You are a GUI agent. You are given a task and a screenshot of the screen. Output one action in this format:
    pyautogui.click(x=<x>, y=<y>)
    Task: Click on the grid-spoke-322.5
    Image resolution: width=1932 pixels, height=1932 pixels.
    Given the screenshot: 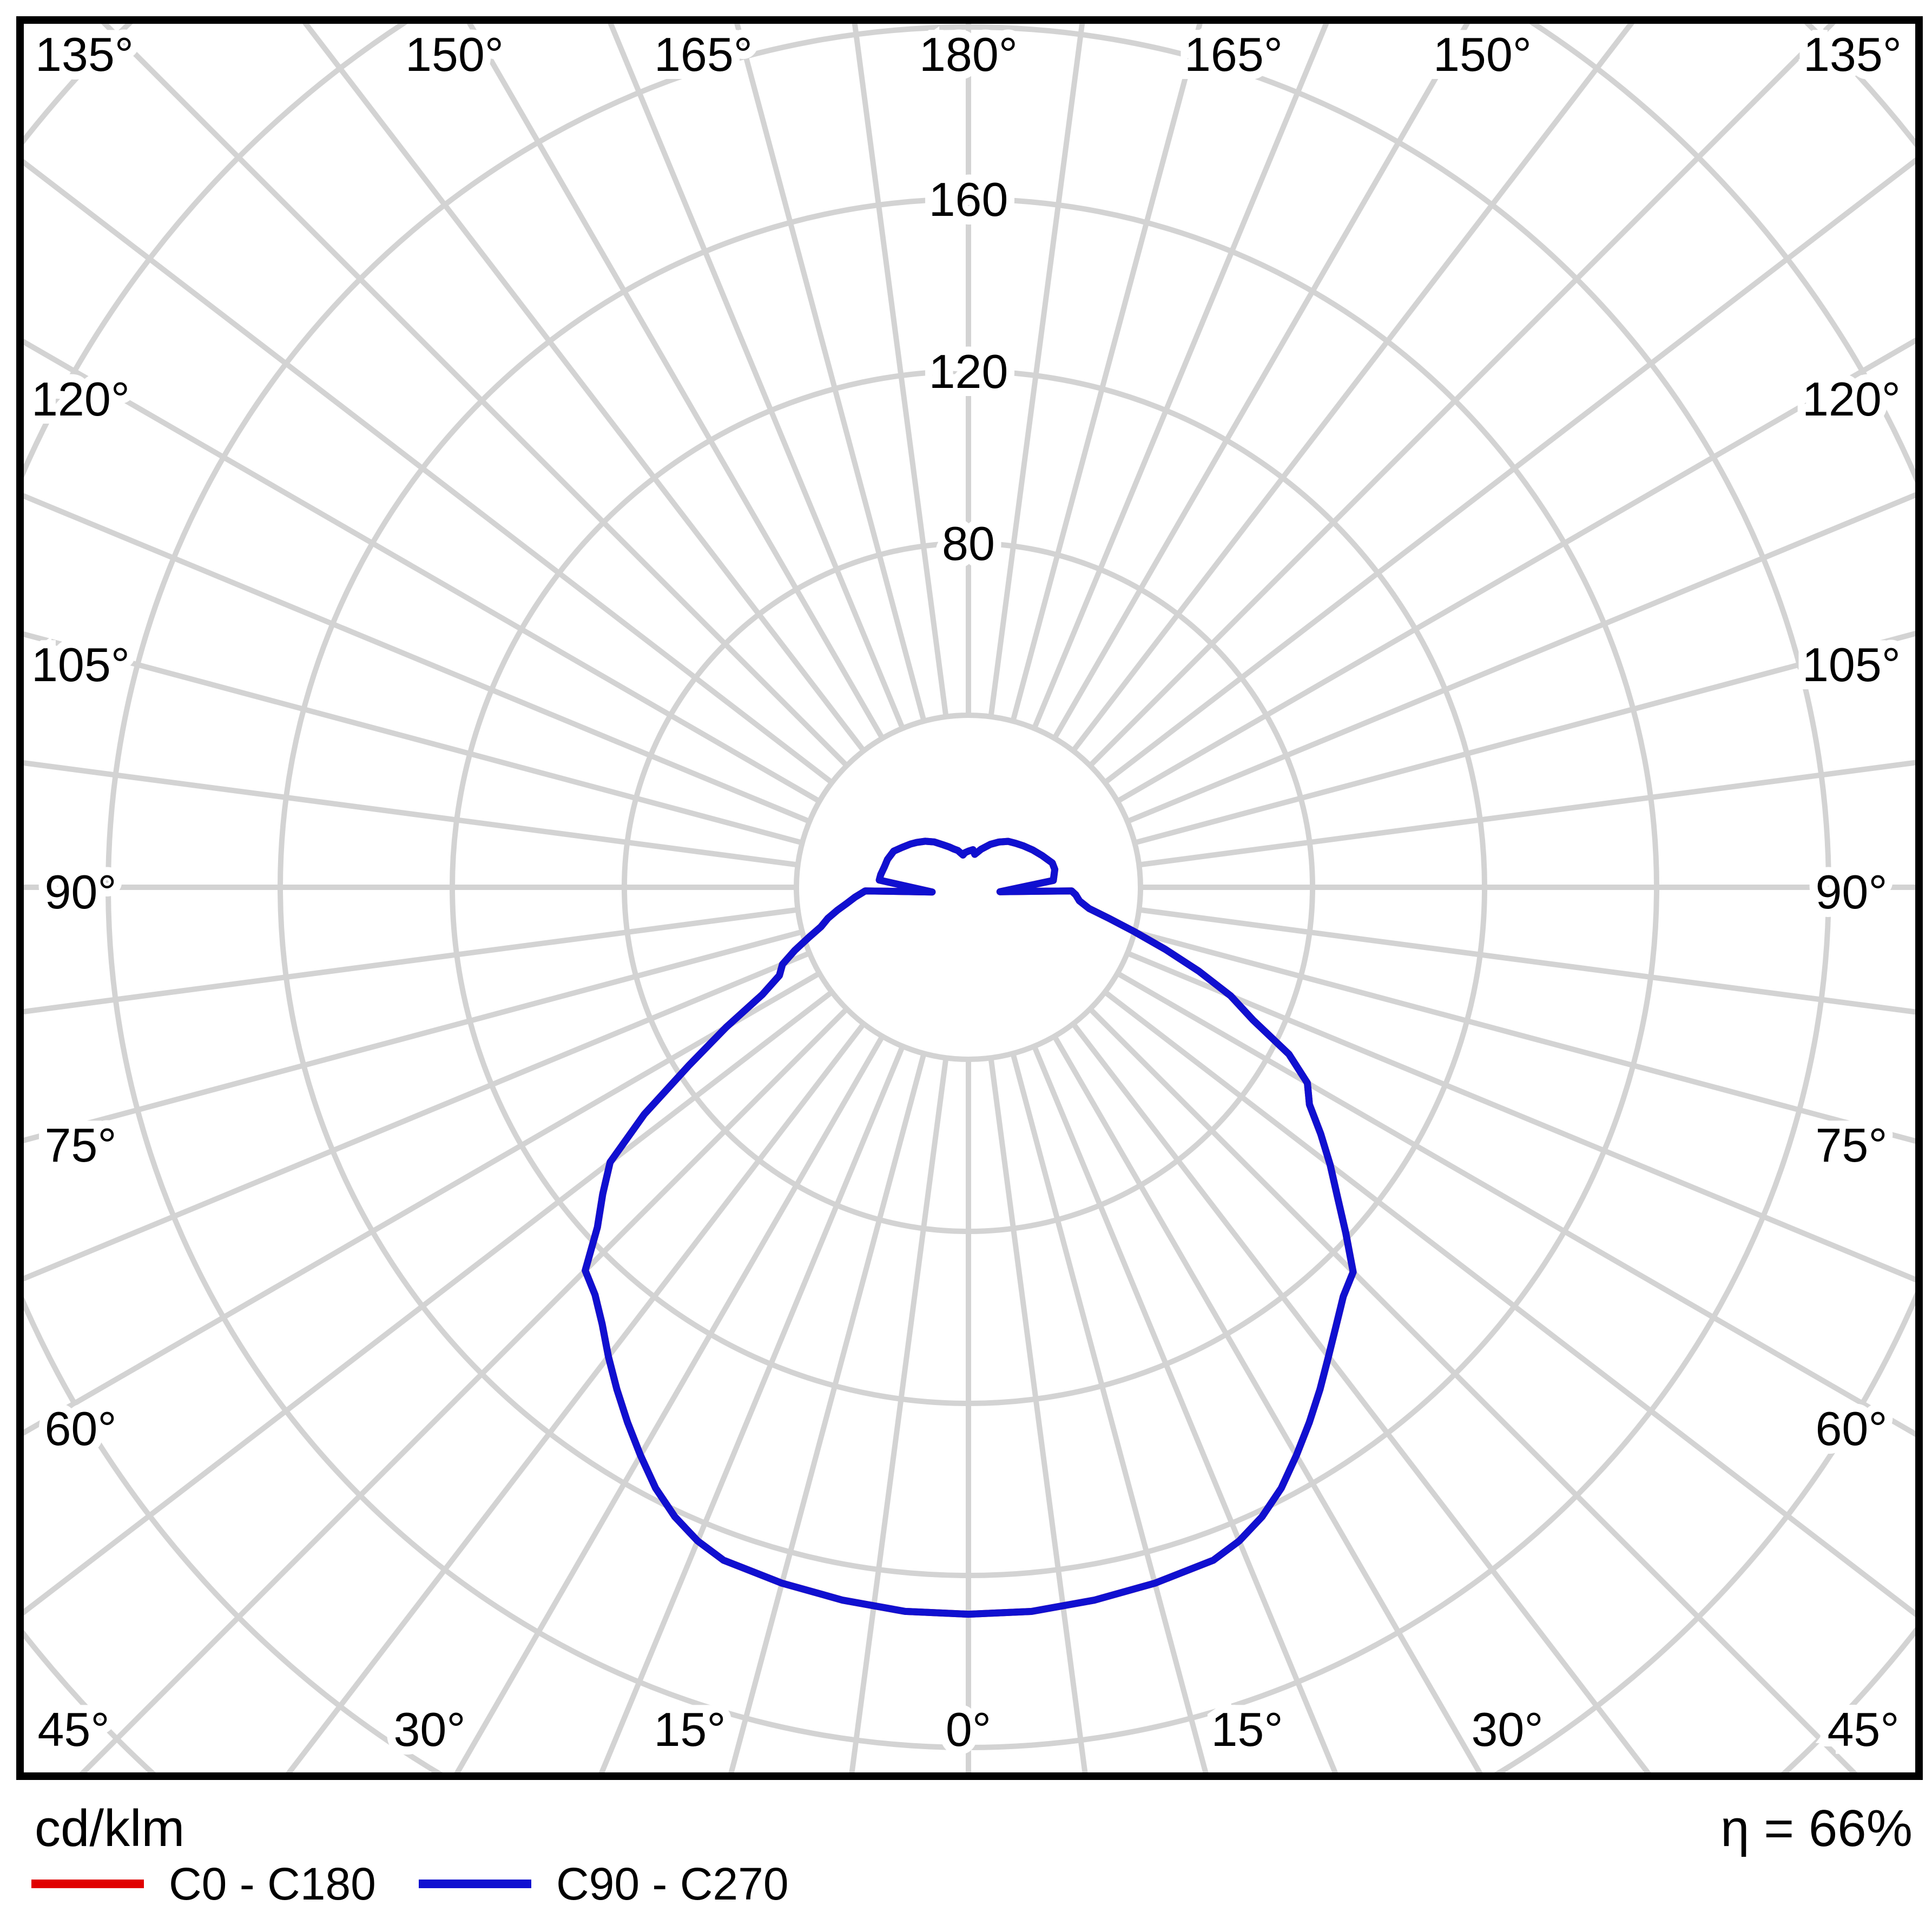 What is the action you would take?
    pyautogui.click(x=574, y=1399)
    